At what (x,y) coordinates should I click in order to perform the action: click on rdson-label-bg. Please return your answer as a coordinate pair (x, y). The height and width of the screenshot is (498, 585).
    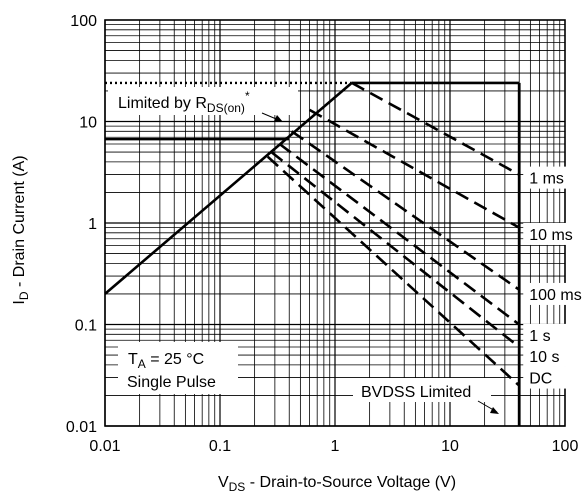
    Looking at the image, I should click on (203, 101).